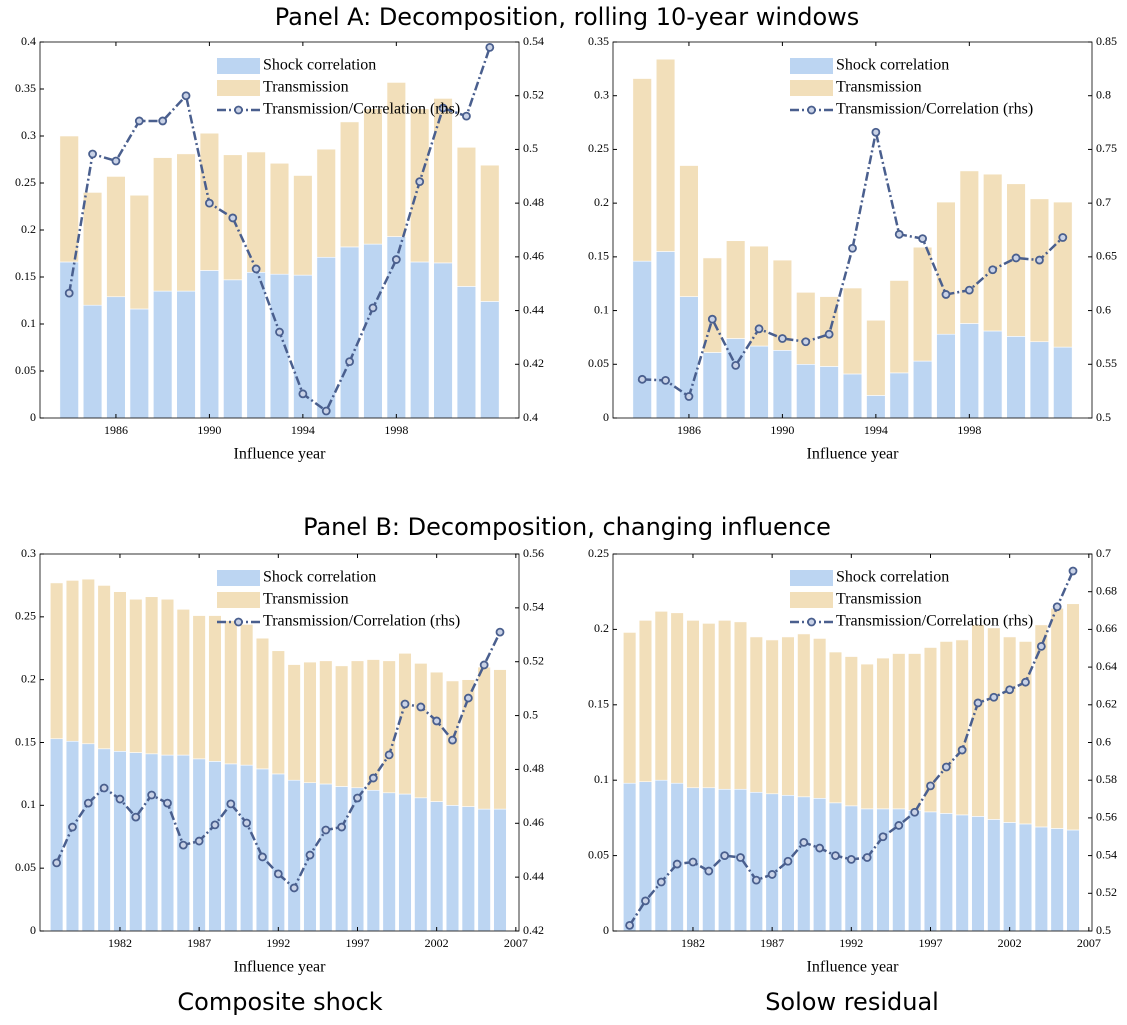 The height and width of the screenshot is (1025, 1127). What do you see at coordinates (1010, 943) in the screenshot?
I see `x-tick-label: 2002` at bounding box center [1010, 943].